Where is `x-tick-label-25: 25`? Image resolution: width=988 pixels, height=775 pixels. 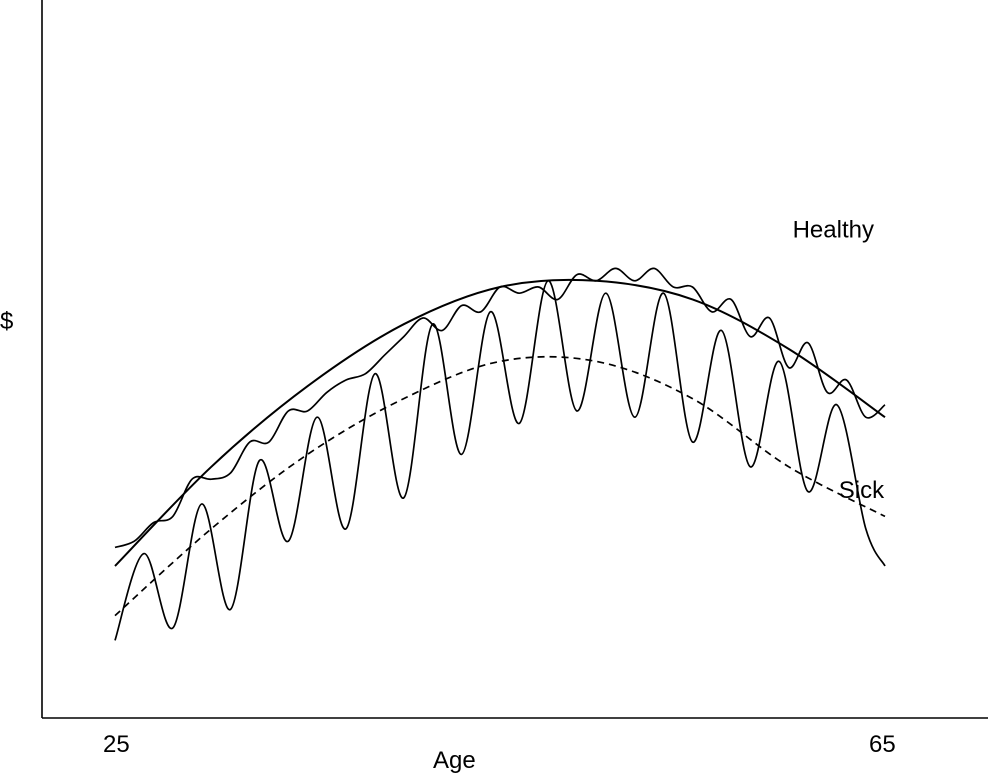
x-tick-label-25: 25 is located at coordinates (116, 744).